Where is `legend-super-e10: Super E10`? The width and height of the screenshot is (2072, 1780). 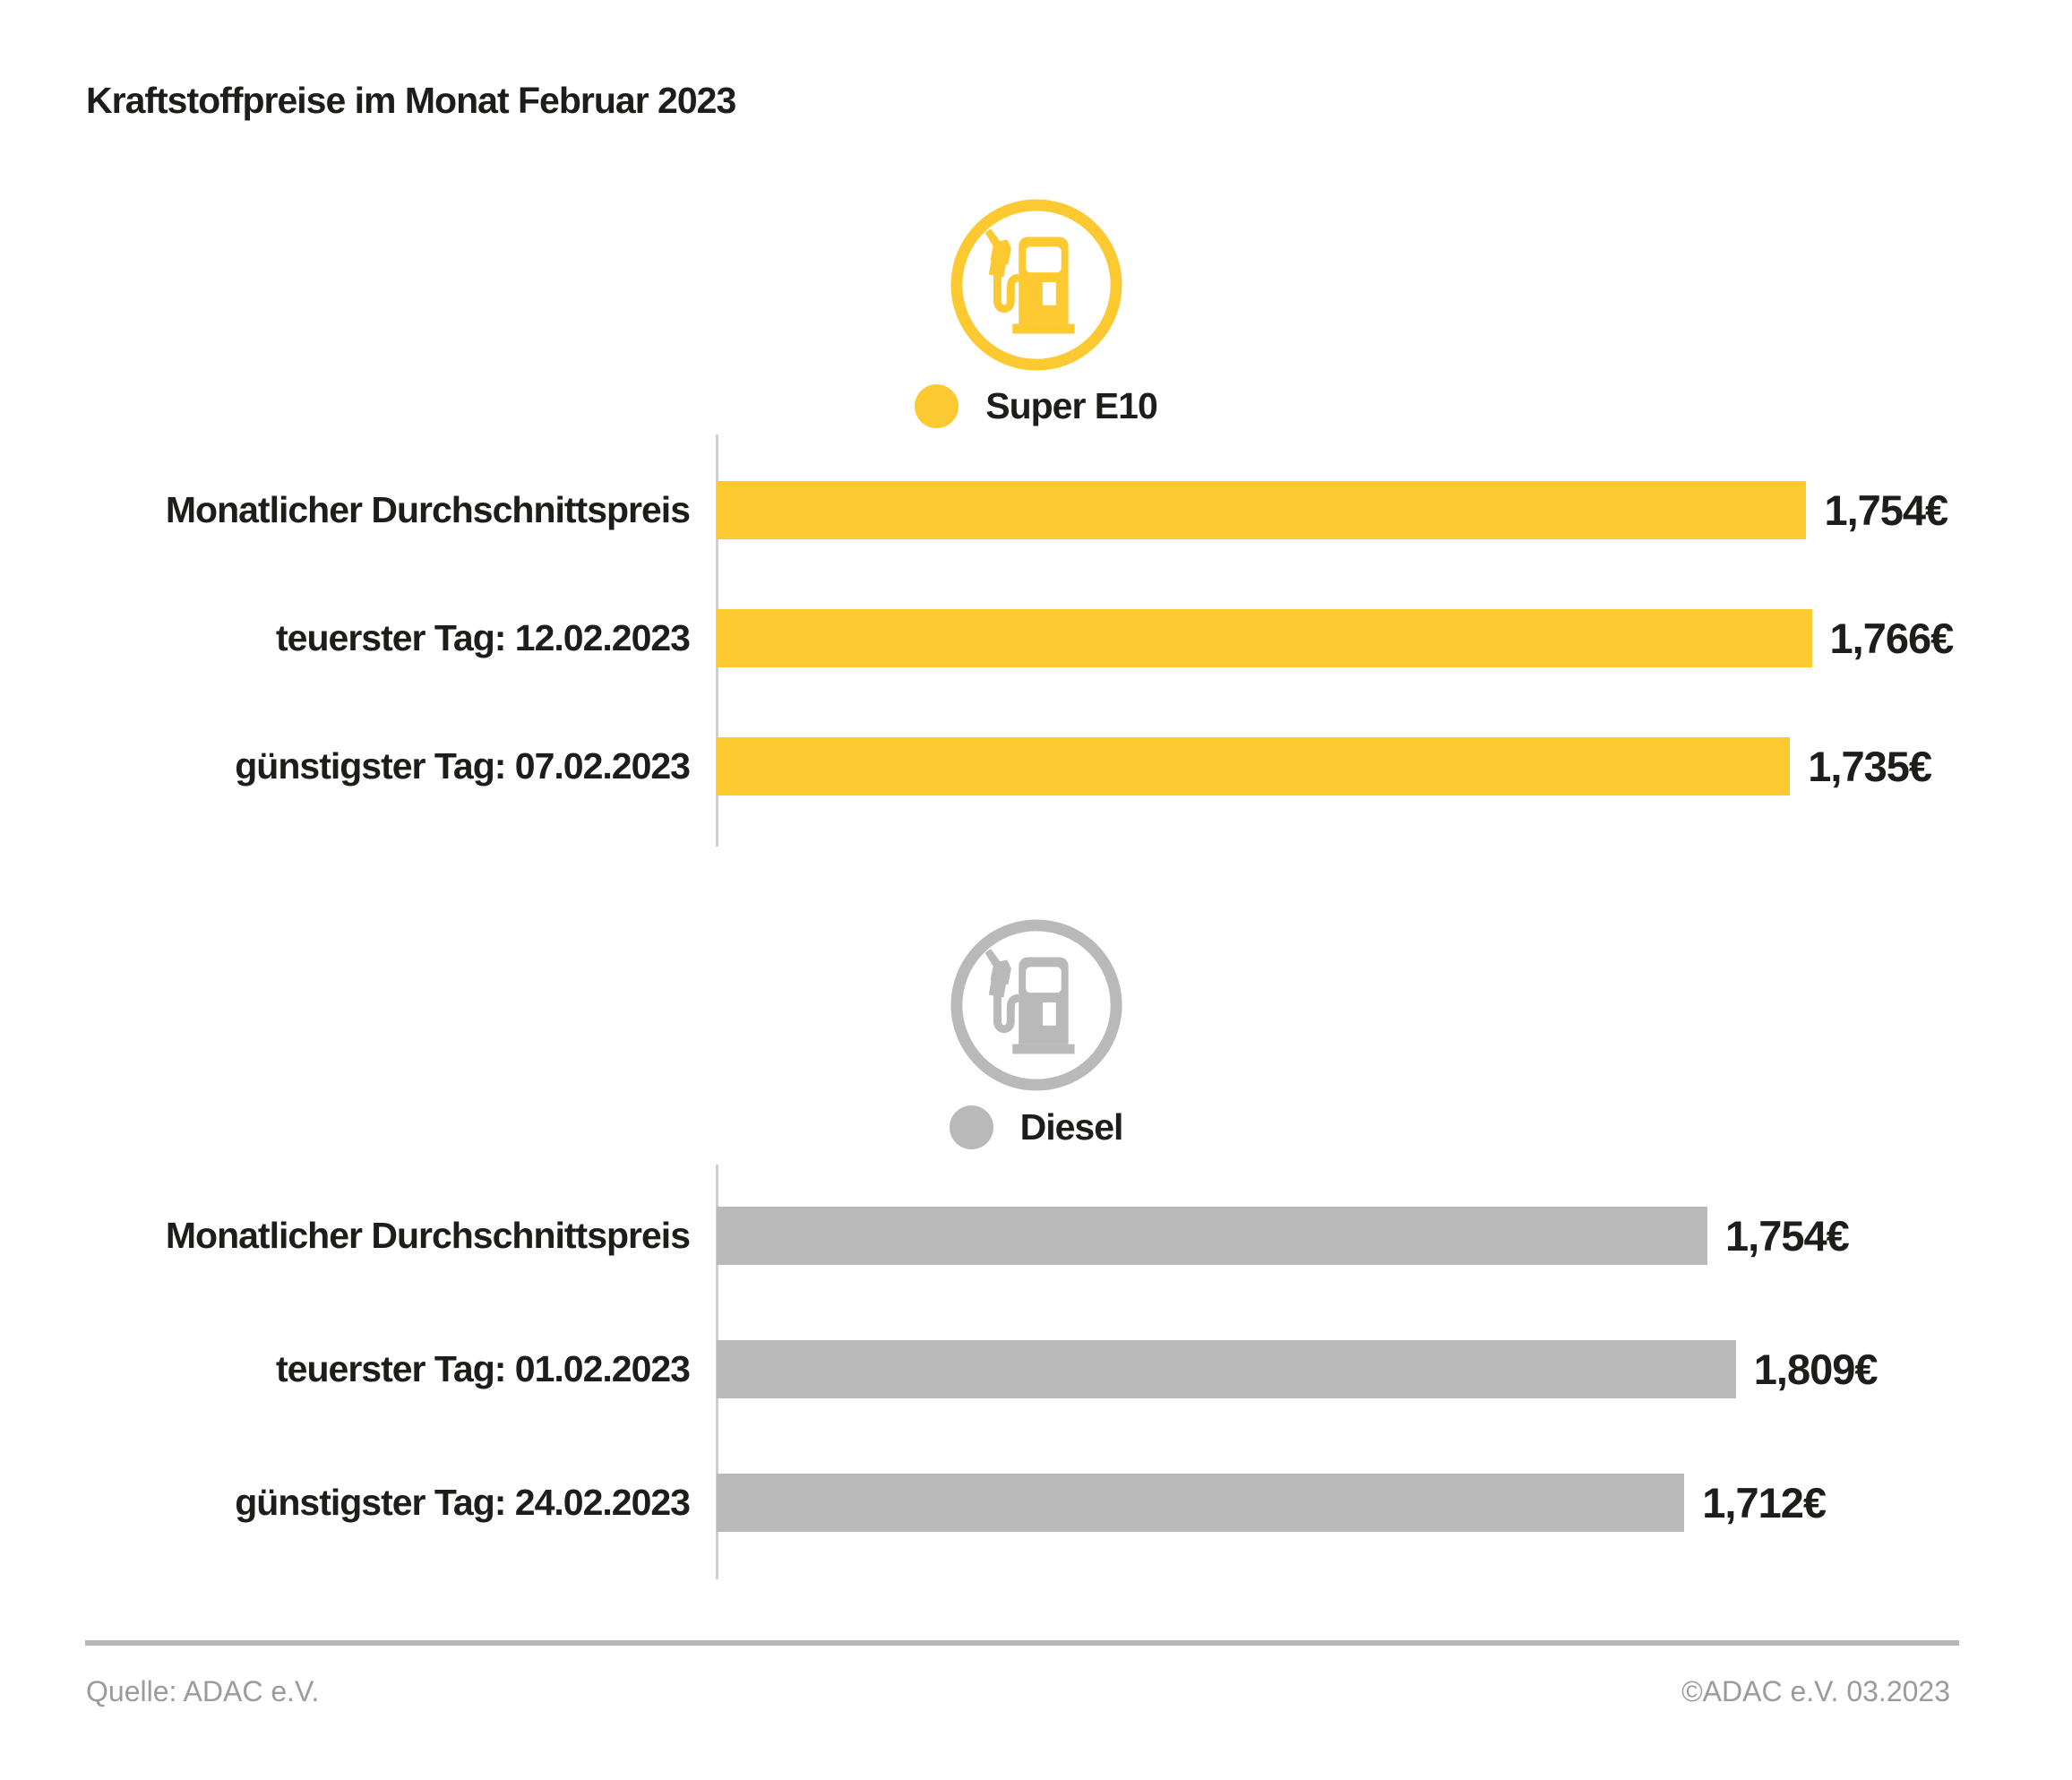 legend-super-e10: Super E10 is located at coordinates (1036, 405).